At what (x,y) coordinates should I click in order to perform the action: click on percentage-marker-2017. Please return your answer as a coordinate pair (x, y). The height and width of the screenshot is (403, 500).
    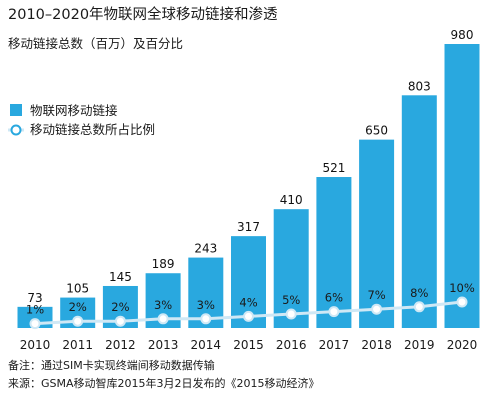
    Looking at the image, I should click on (334, 312).